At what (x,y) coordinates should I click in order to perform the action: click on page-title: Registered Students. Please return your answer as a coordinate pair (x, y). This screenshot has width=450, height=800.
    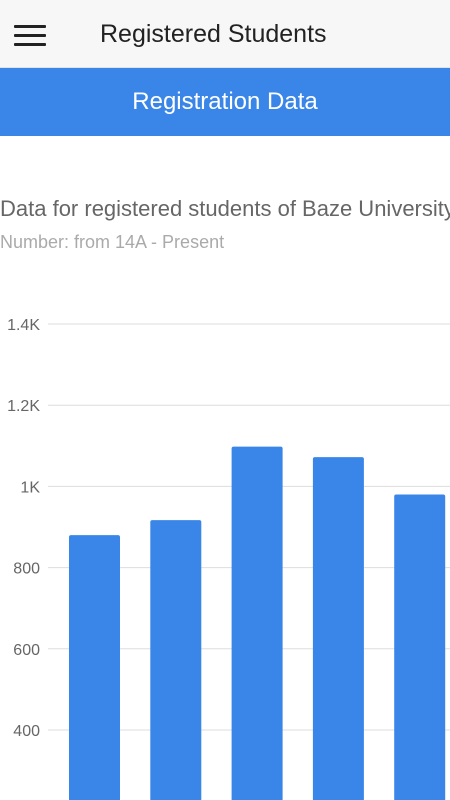
    Looking at the image, I should click on (213, 34).